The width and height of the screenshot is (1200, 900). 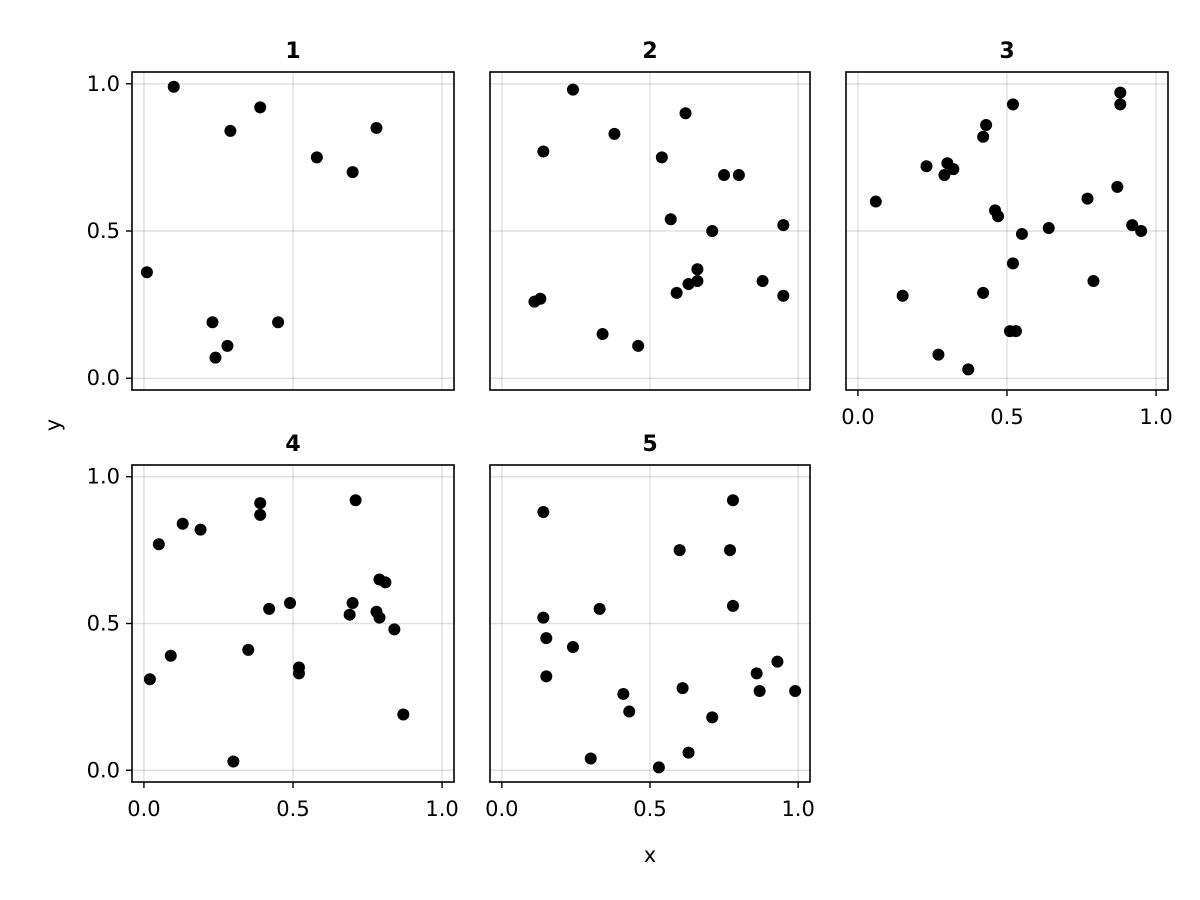 I want to click on panel-title: 5, so click(x=649, y=444).